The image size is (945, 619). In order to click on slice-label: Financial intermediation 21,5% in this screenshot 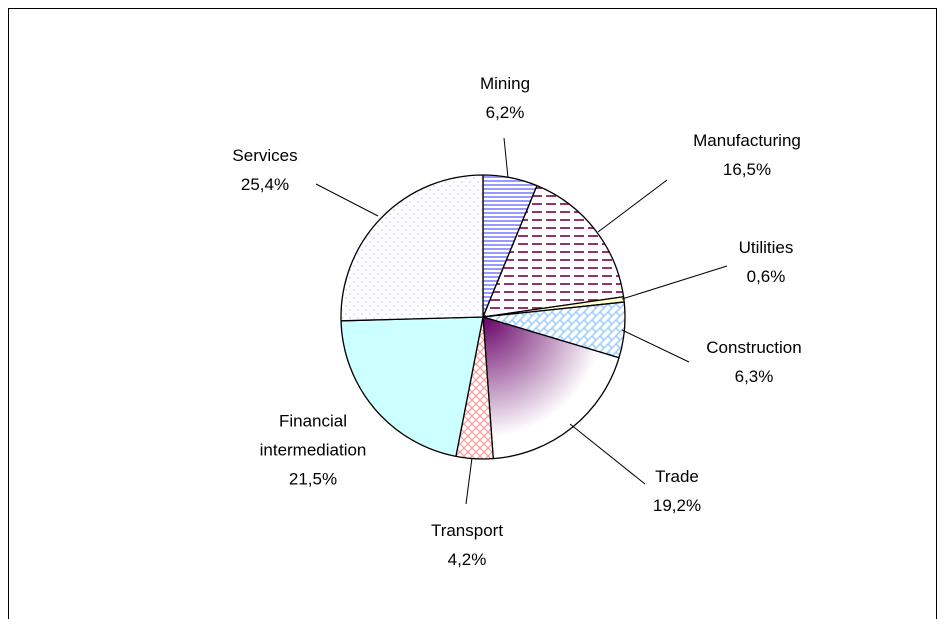, I will do `click(313, 450)`.